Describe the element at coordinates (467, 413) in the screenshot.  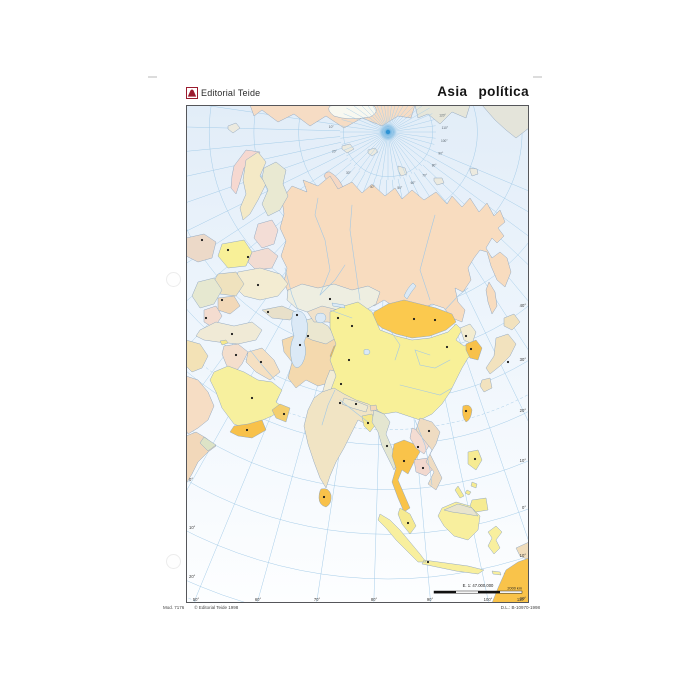
I see `country-taiwan` at that location.